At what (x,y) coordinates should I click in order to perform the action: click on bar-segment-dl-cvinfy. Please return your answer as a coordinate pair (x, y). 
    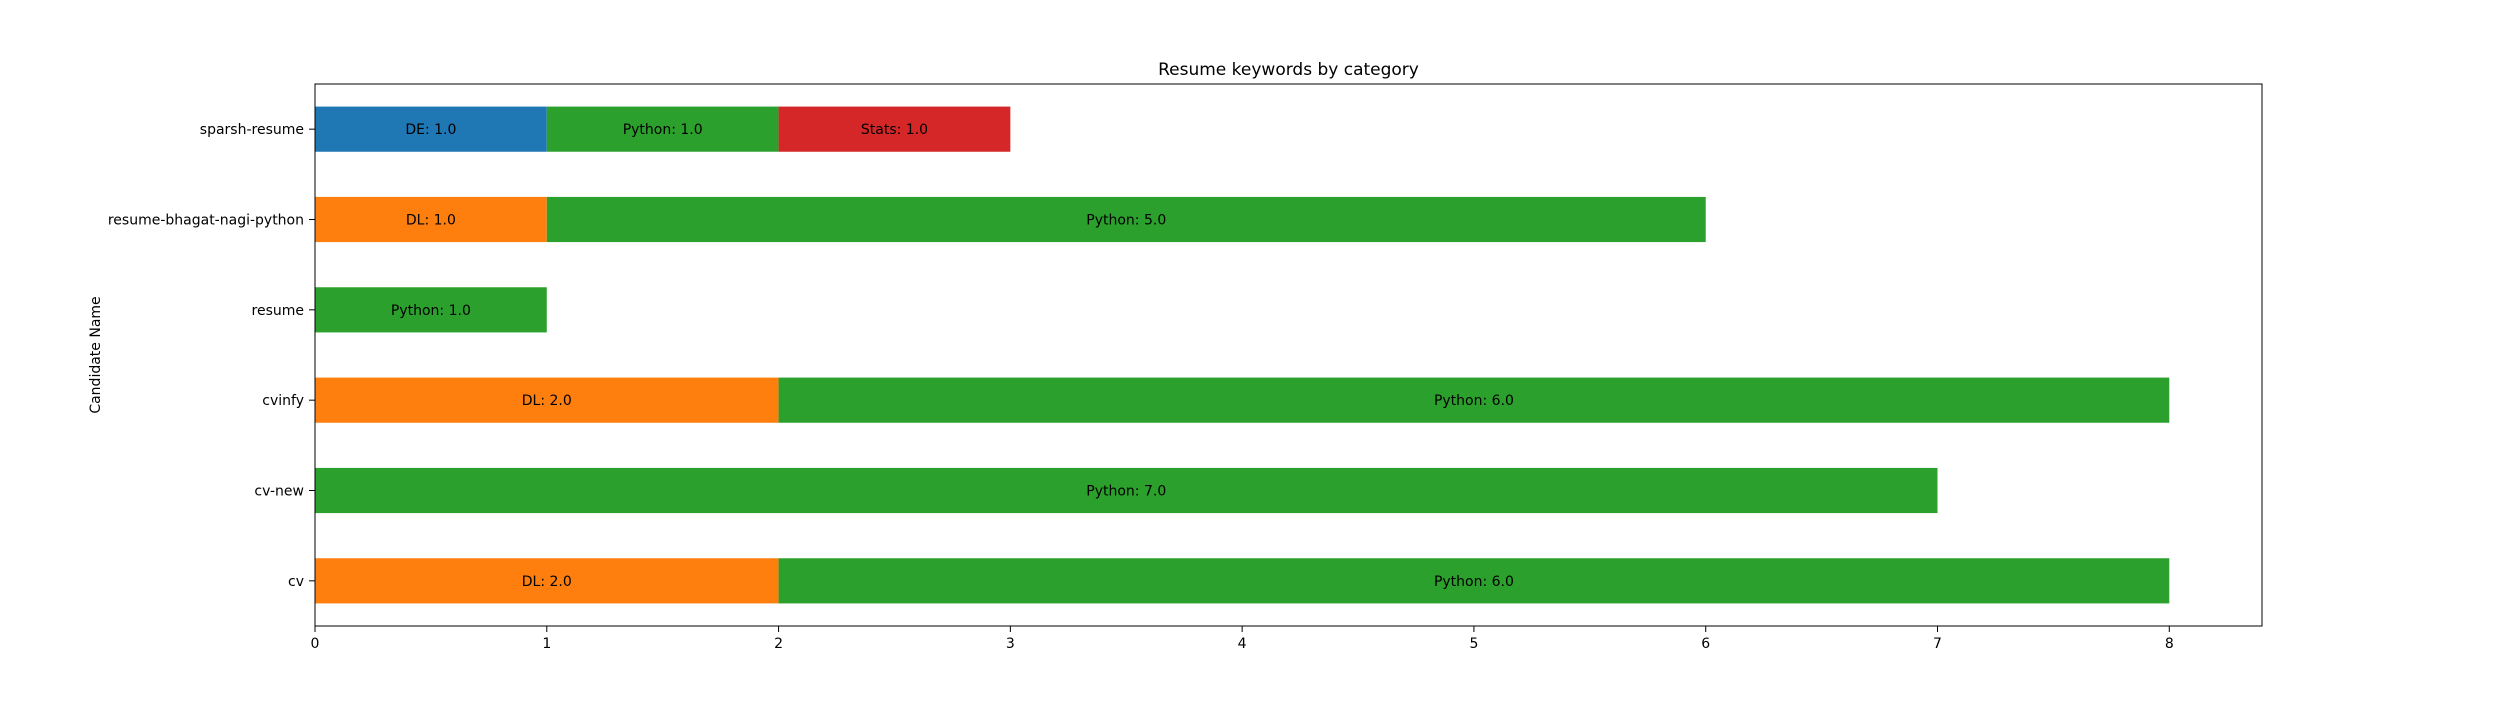
    Looking at the image, I should click on (547, 400).